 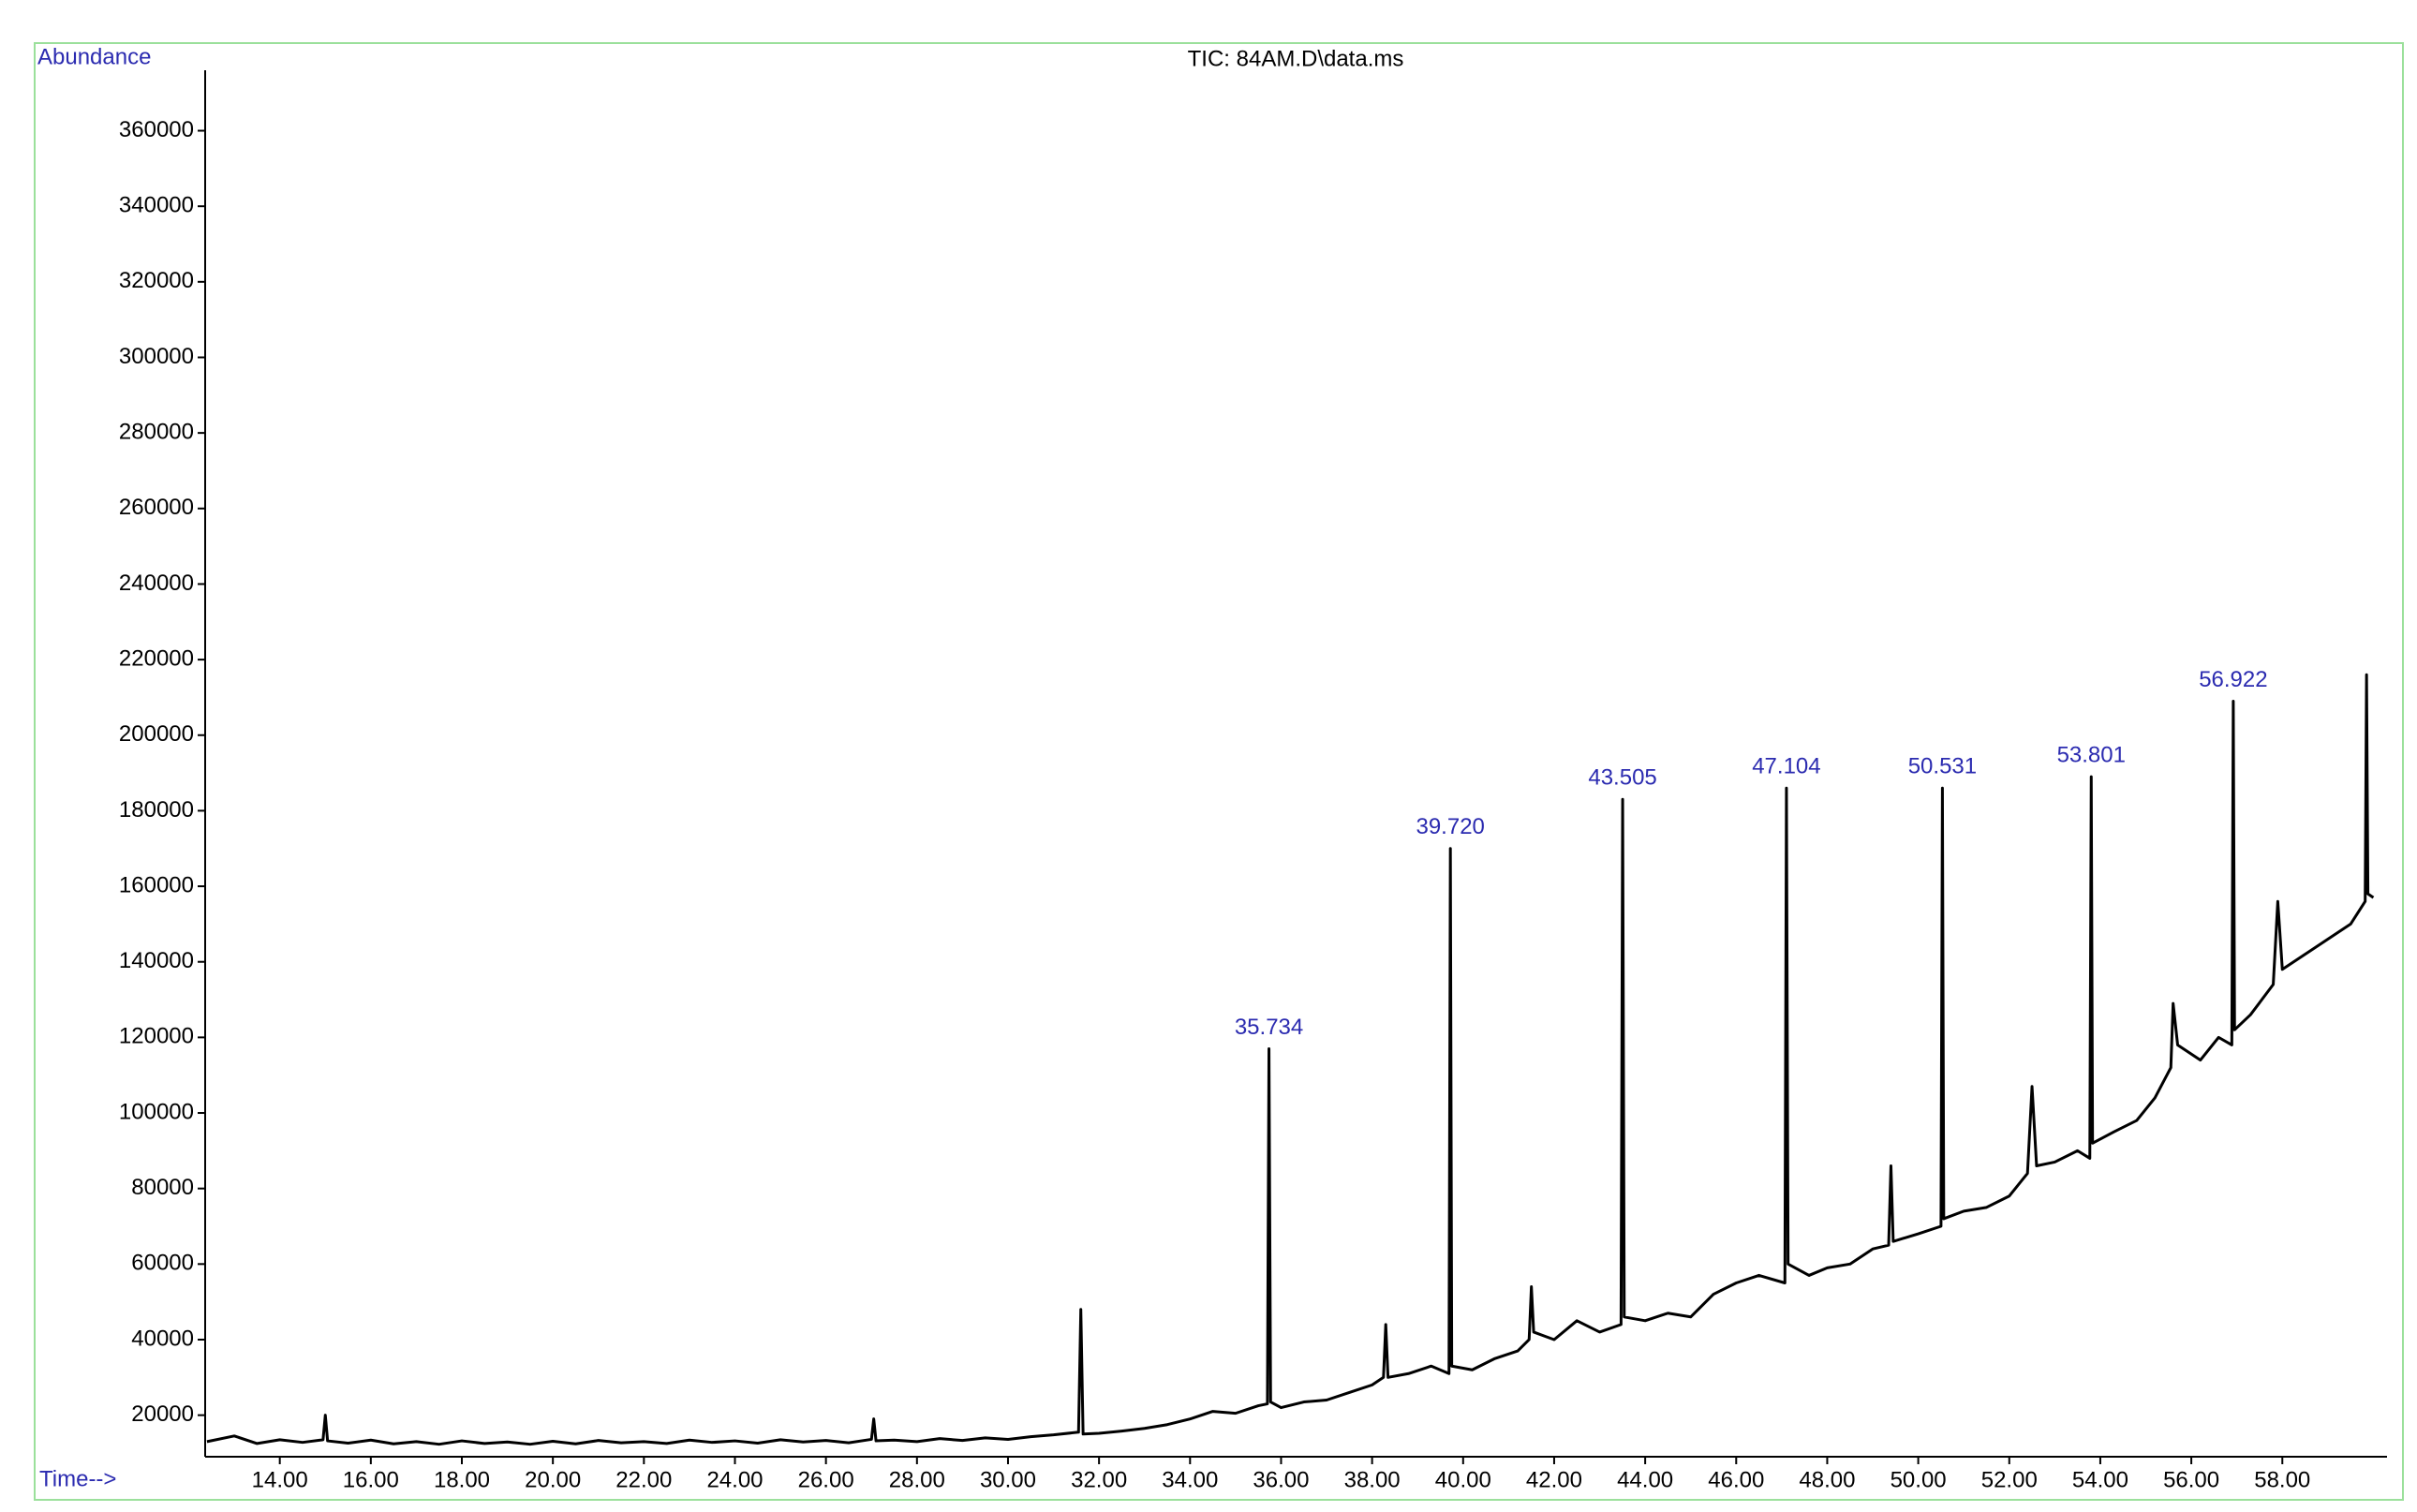 What do you see at coordinates (156, 1111) in the screenshot?
I see `y-tick-label: 100000` at bounding box center [156, 1111].